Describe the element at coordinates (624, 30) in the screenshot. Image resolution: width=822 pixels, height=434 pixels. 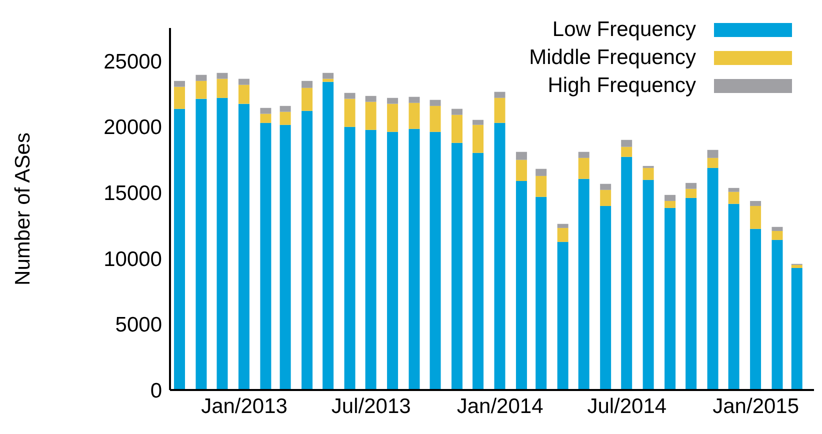
I see `legend-label: Low Frequency` at that location.